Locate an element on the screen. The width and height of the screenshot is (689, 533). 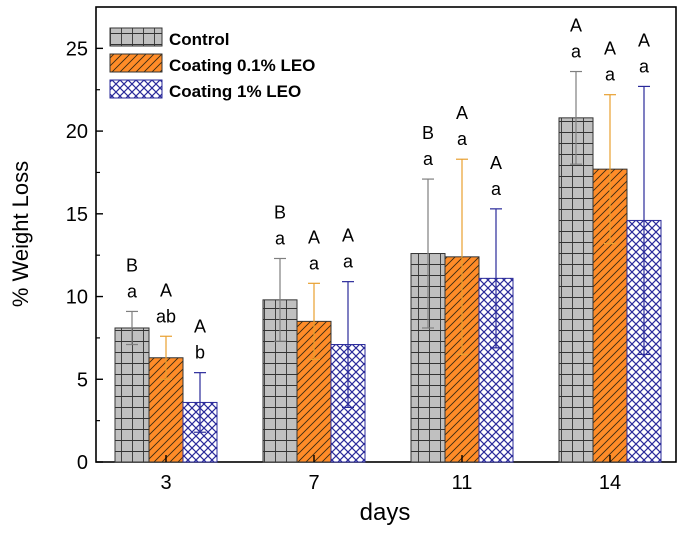
y-tick-label: 10 is located at coordinates (77, 298).